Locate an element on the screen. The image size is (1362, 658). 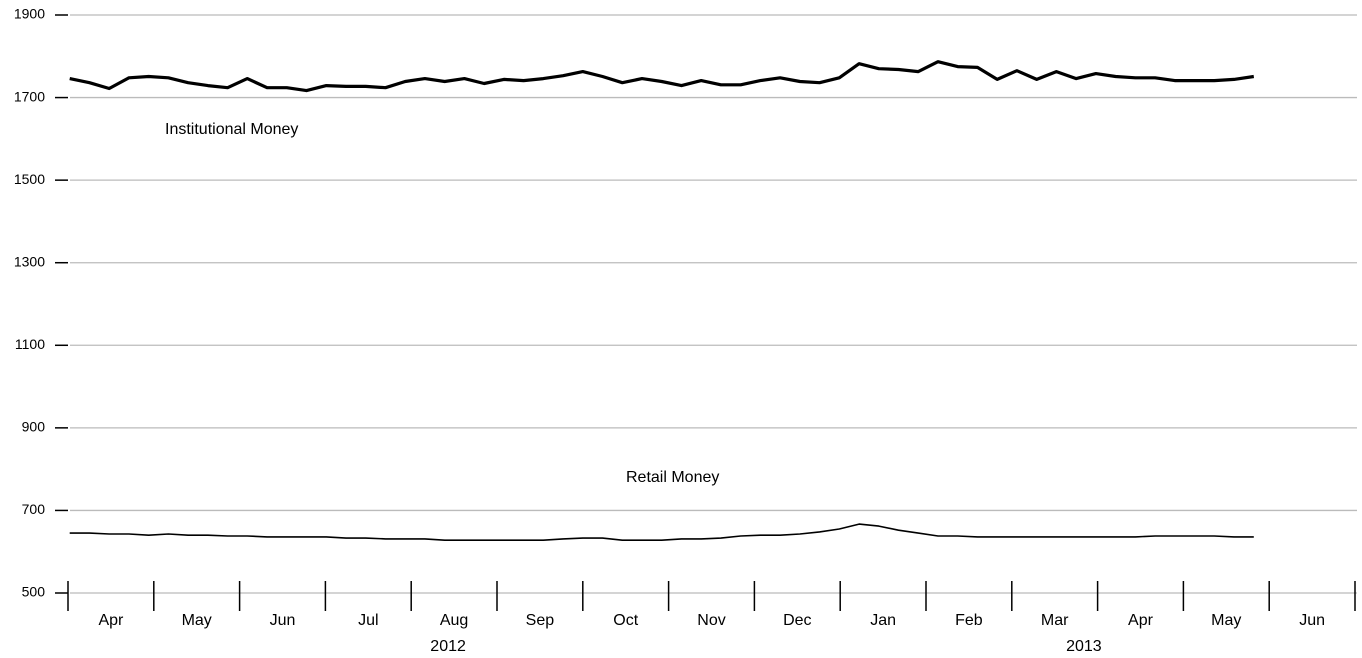
annotation: Retail Money is located at coordinates (672, 477).